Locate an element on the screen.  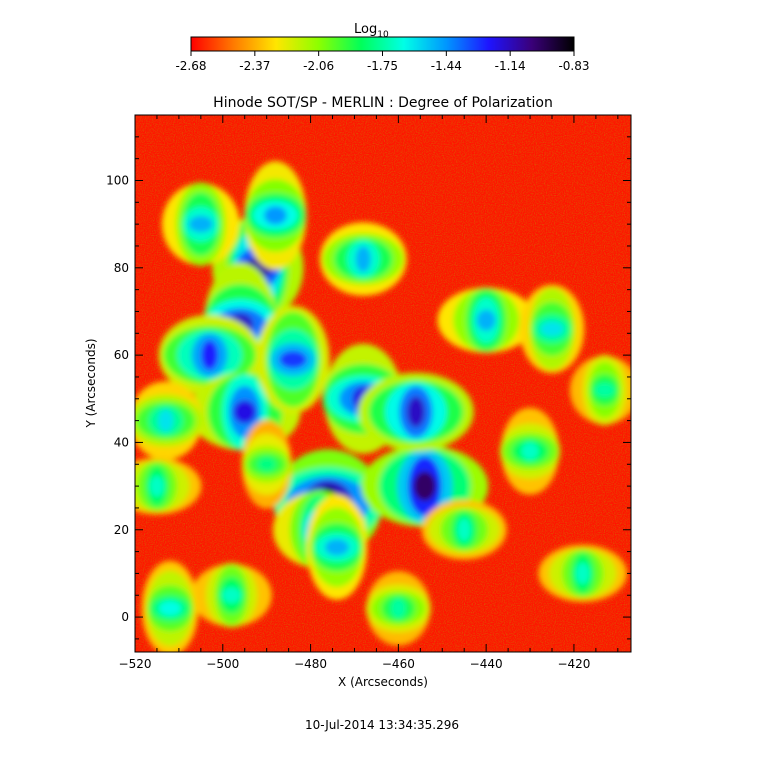
colorbar-tick-label: -2.06 is located at coordinates (318, 66).